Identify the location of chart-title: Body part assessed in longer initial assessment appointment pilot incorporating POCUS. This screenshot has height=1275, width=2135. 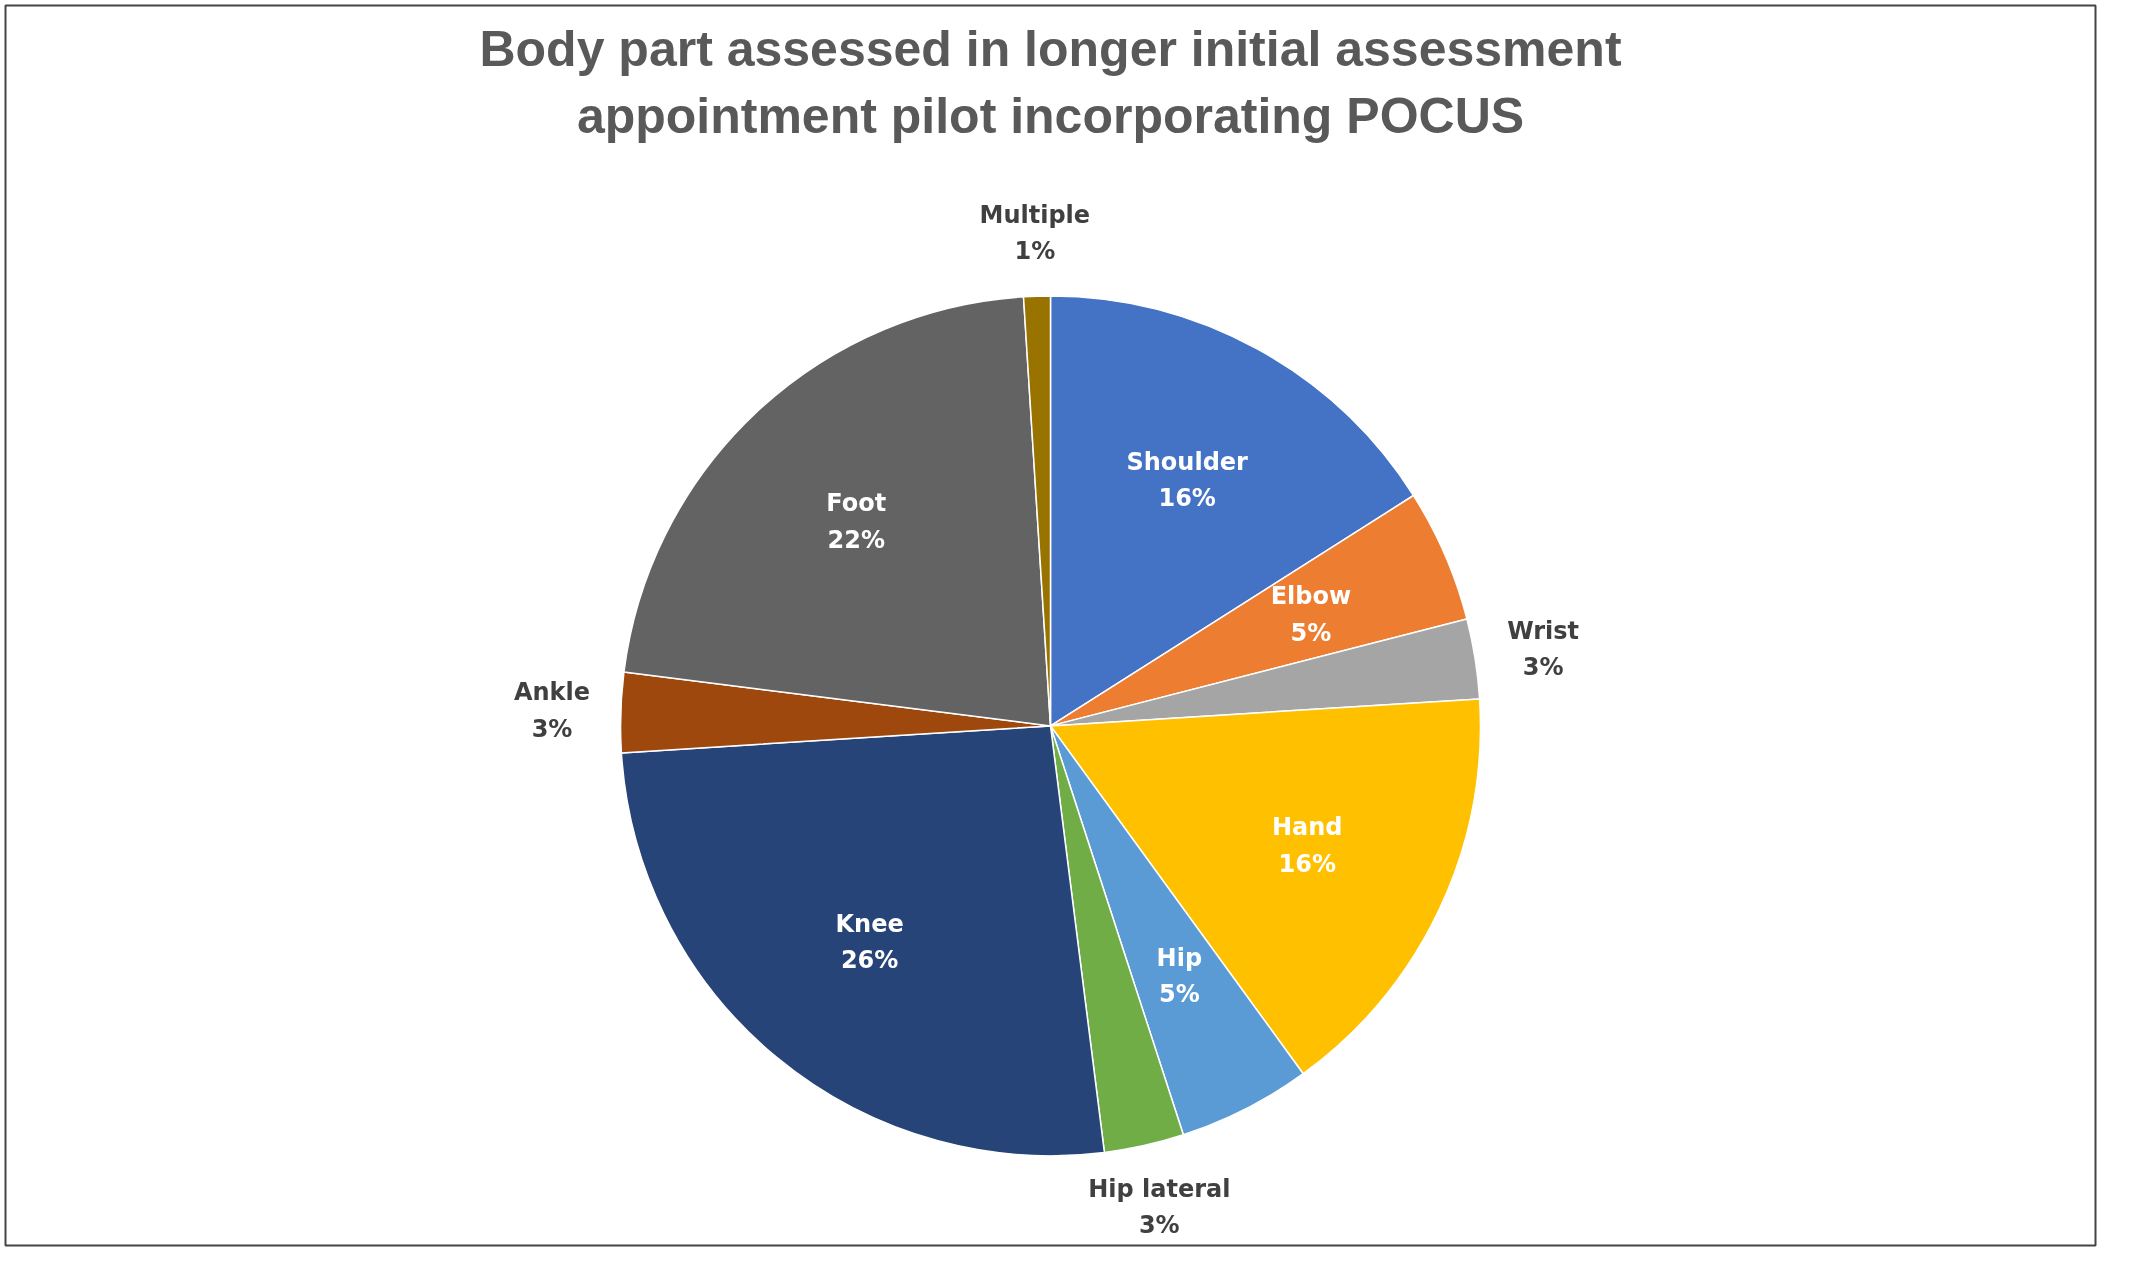
(1050, 82).